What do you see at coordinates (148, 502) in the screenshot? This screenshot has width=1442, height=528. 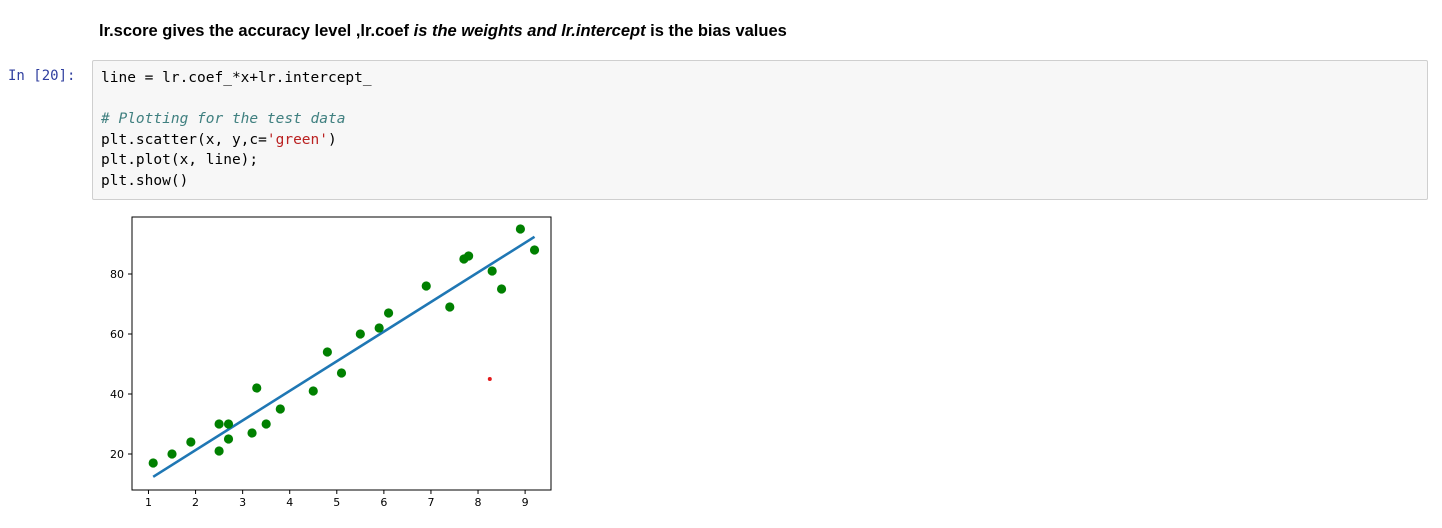 I see `x-tick-label-0: 1` at bounding box center [148, 502].